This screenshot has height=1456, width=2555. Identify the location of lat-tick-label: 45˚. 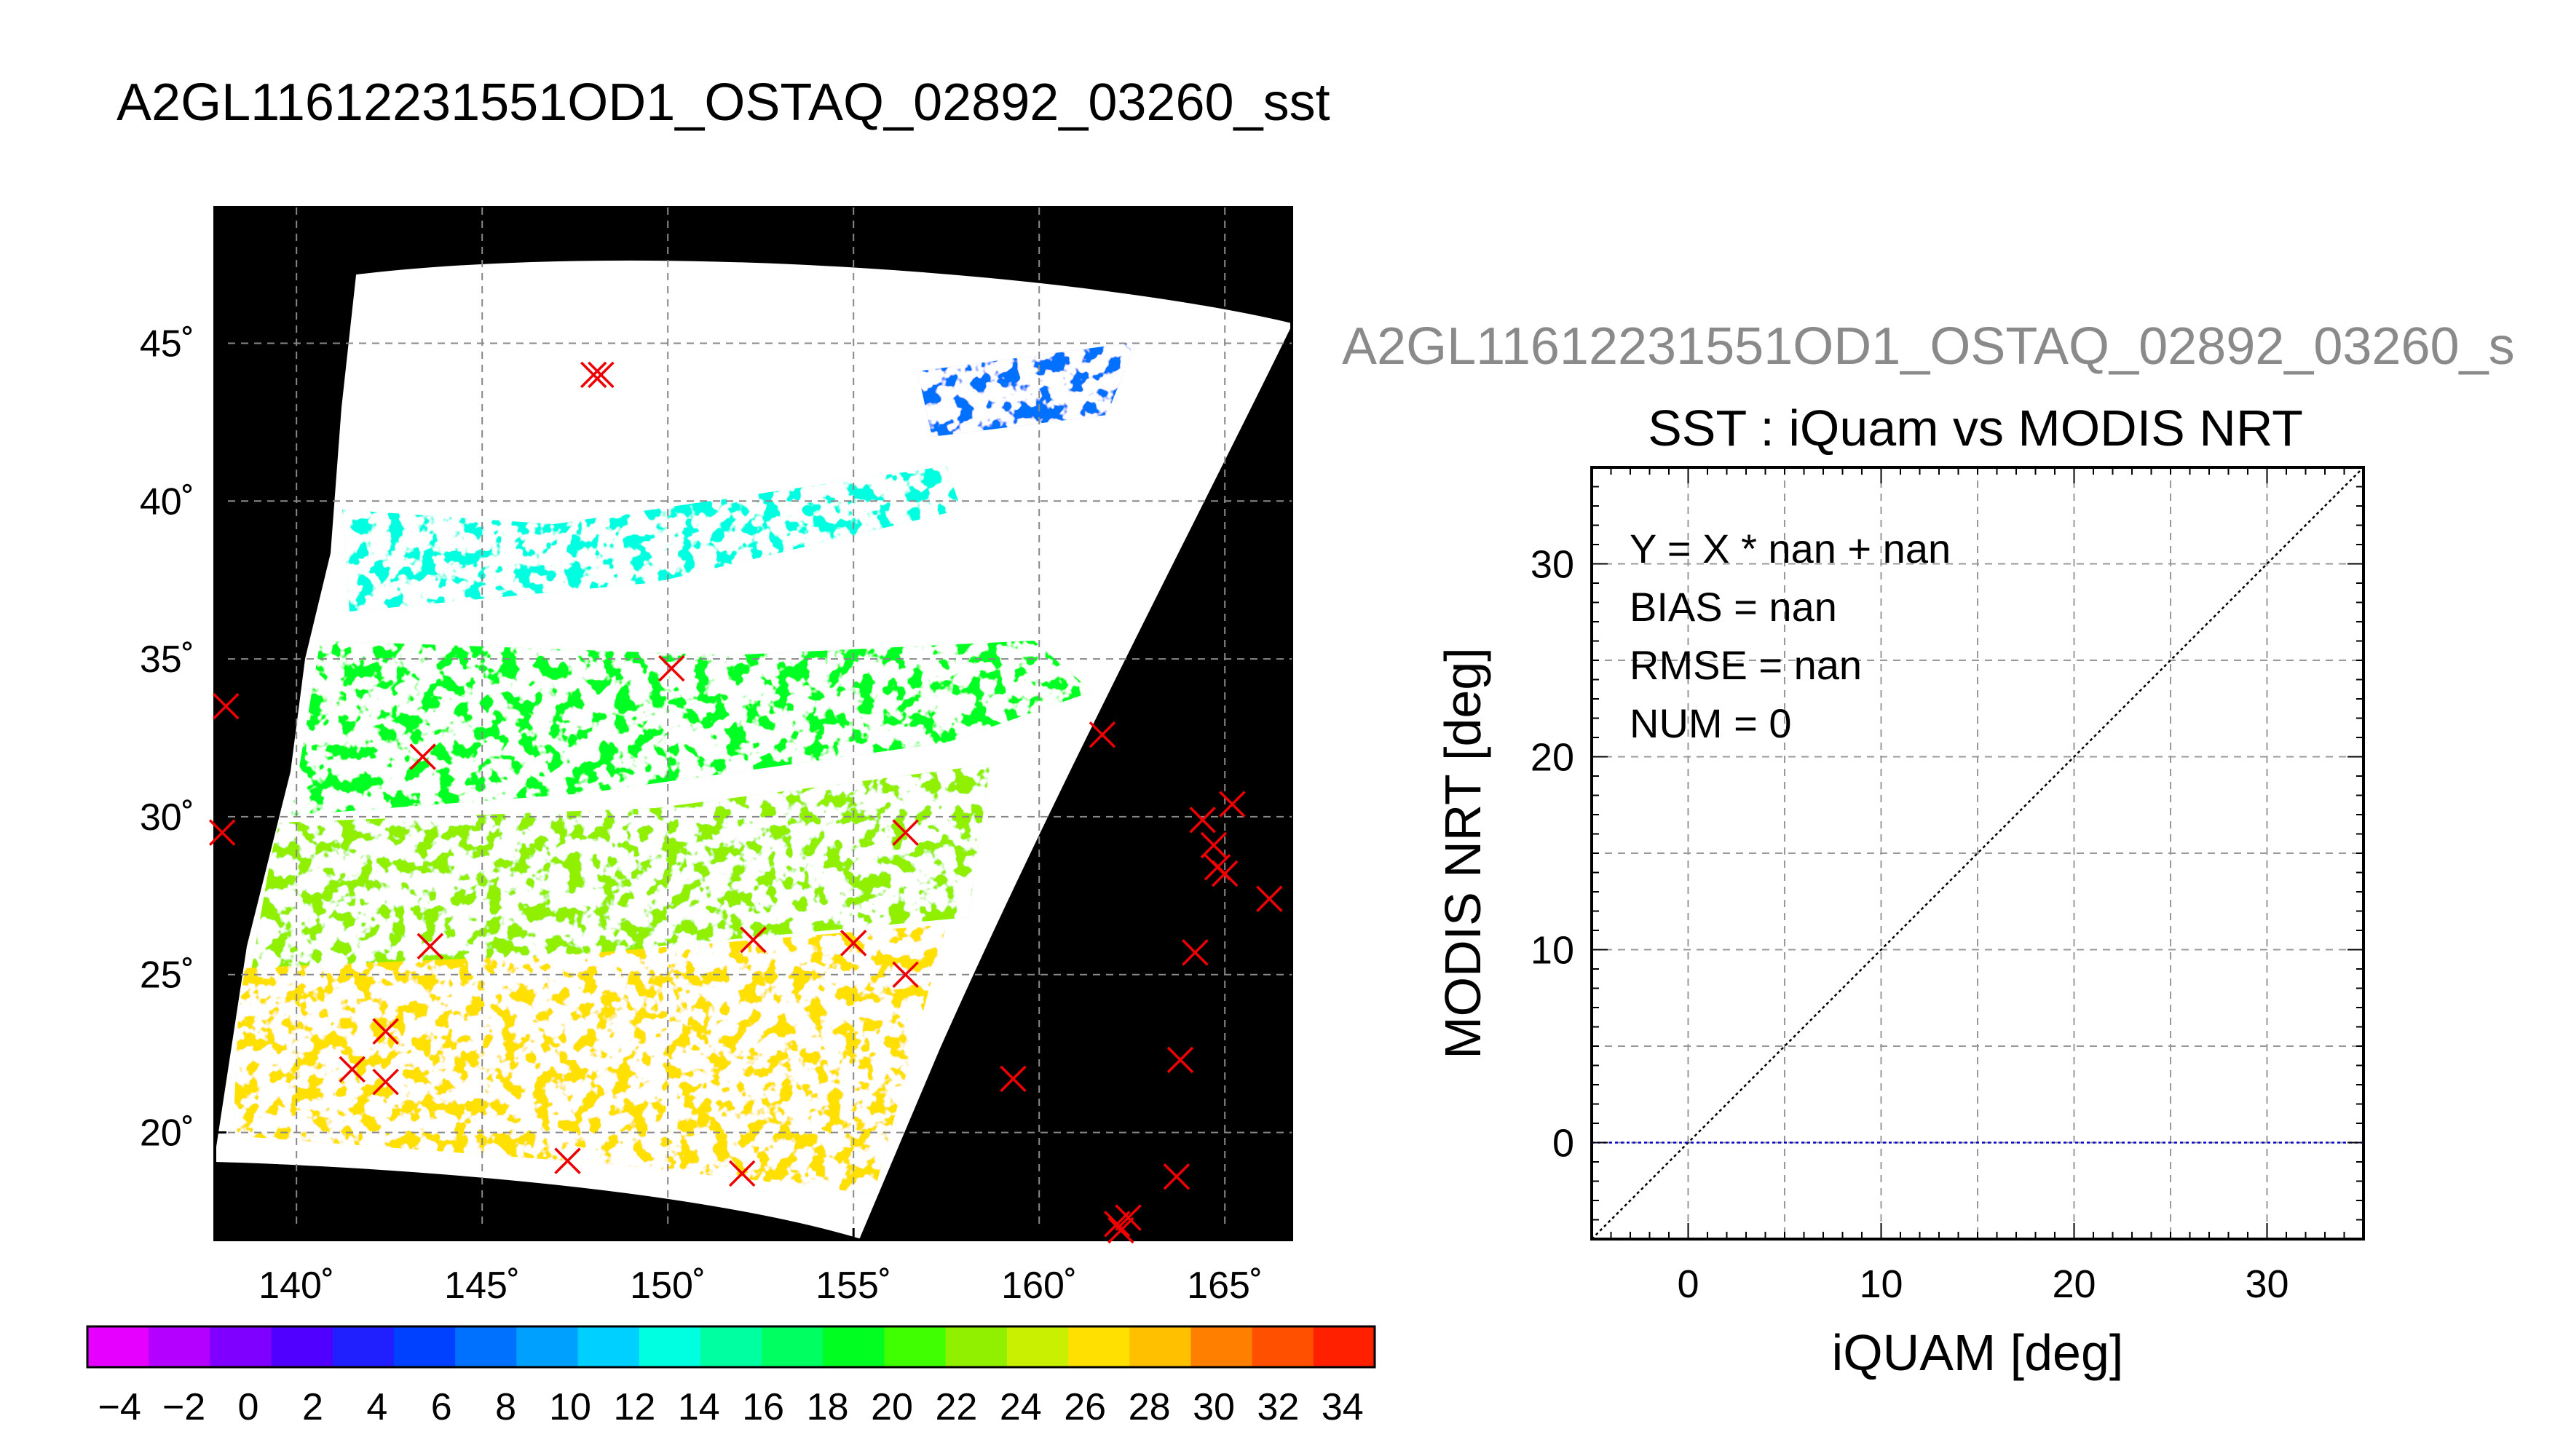
(167, 344).